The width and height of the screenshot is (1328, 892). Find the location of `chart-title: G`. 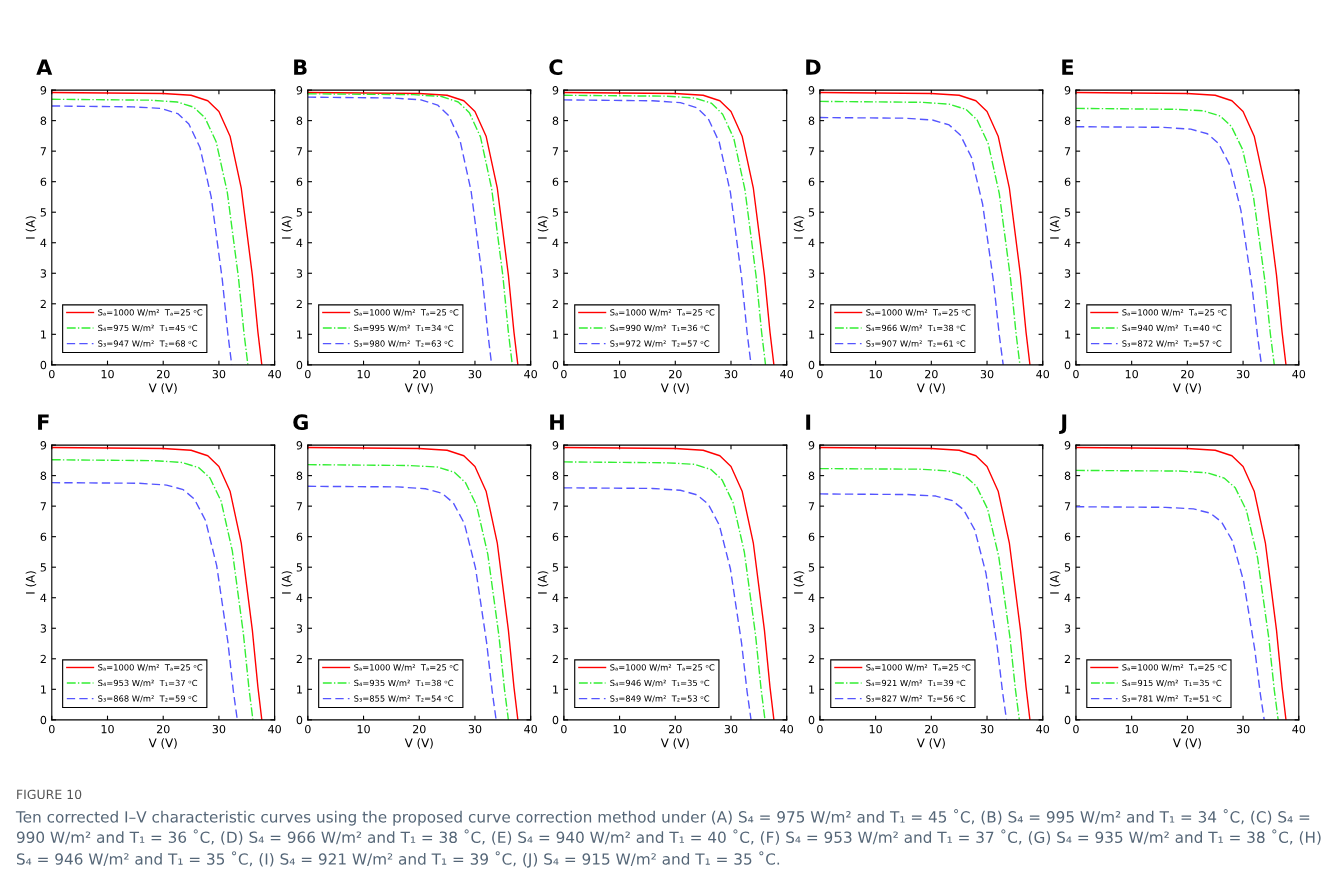

chart-title: G is located at coordinates (300, 422).